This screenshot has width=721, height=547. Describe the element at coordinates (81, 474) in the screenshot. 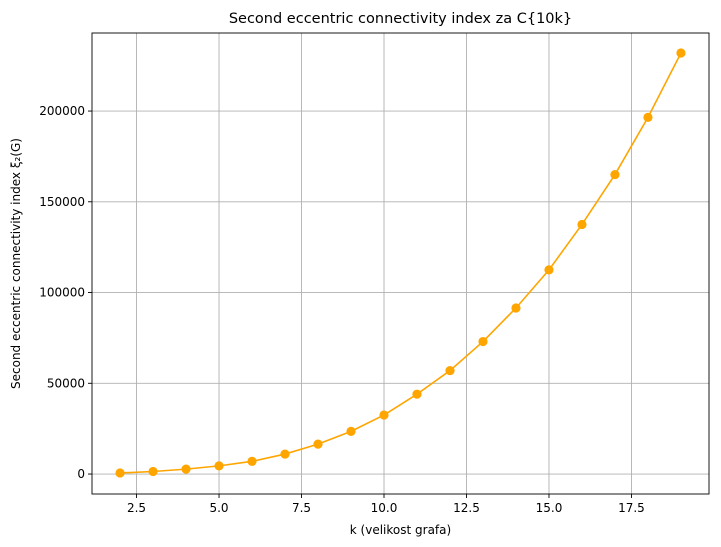

I see `y-tick-label: 0` at that location.